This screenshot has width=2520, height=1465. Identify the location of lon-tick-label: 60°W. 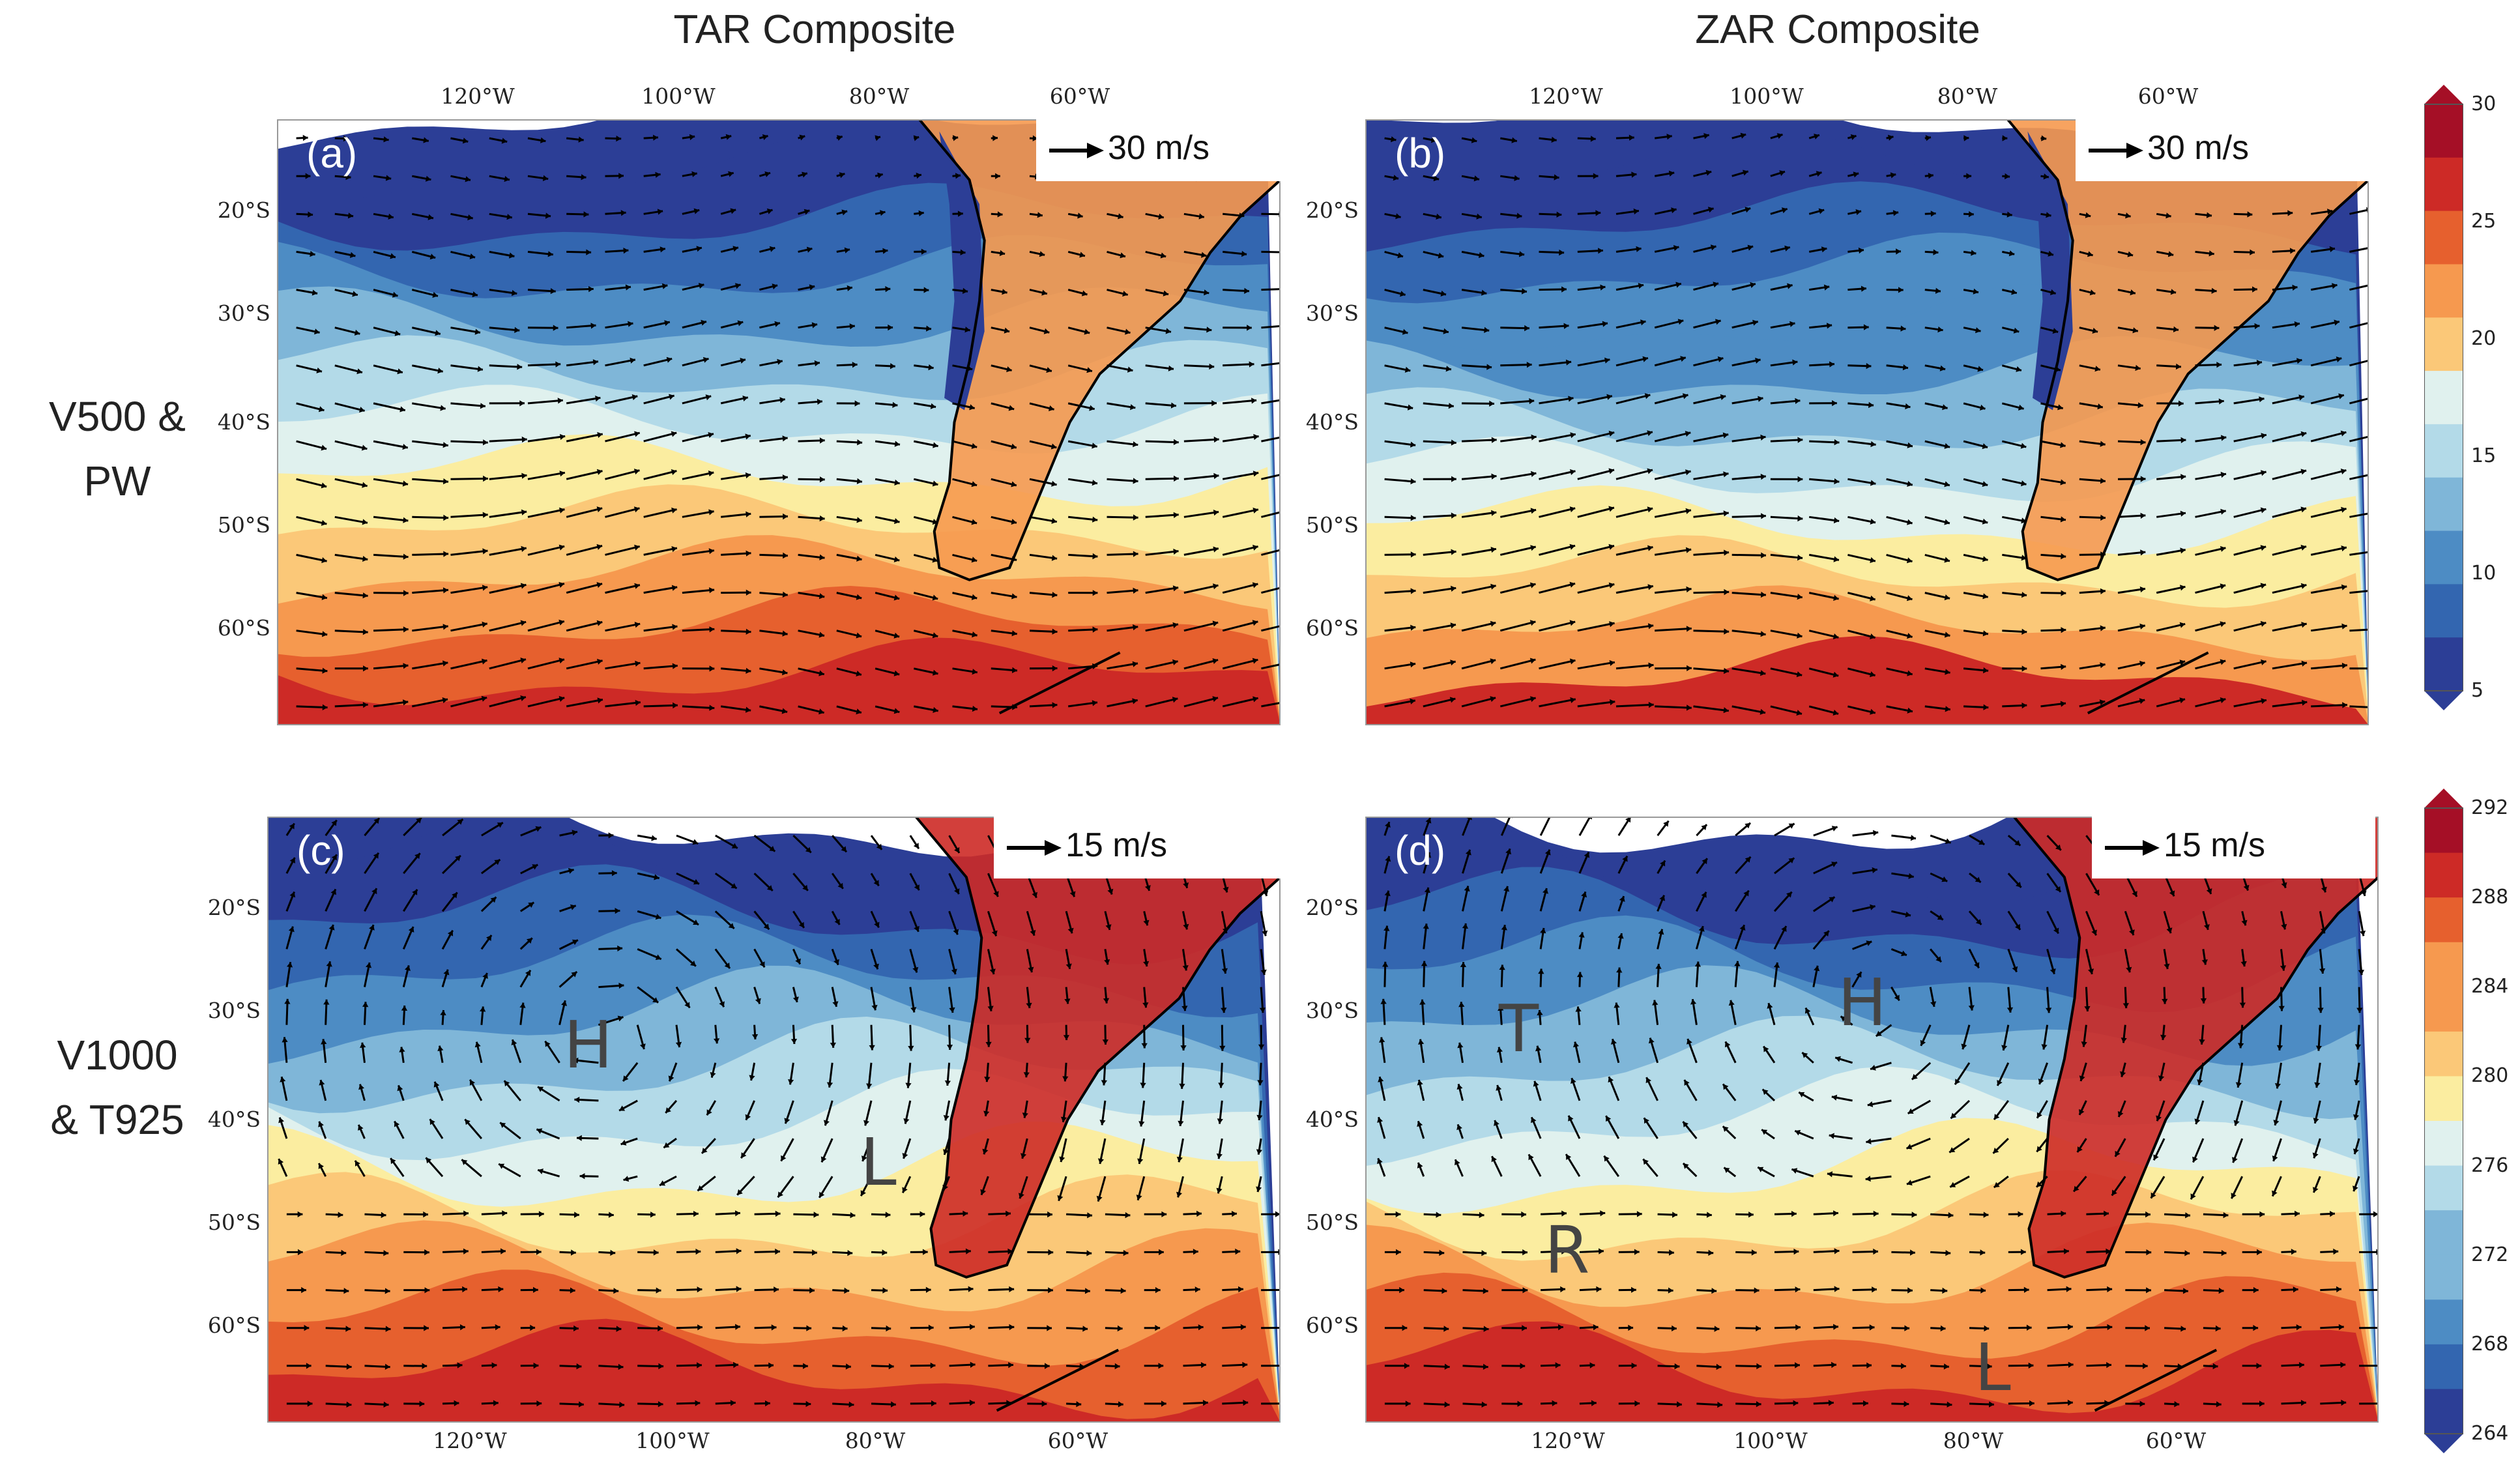
(2176, 1440).